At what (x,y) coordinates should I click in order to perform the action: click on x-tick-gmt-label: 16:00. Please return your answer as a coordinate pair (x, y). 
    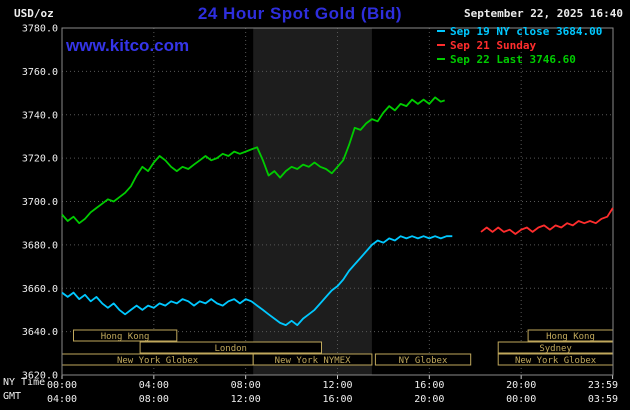
    Looking at the image, I should click on (337, 399).